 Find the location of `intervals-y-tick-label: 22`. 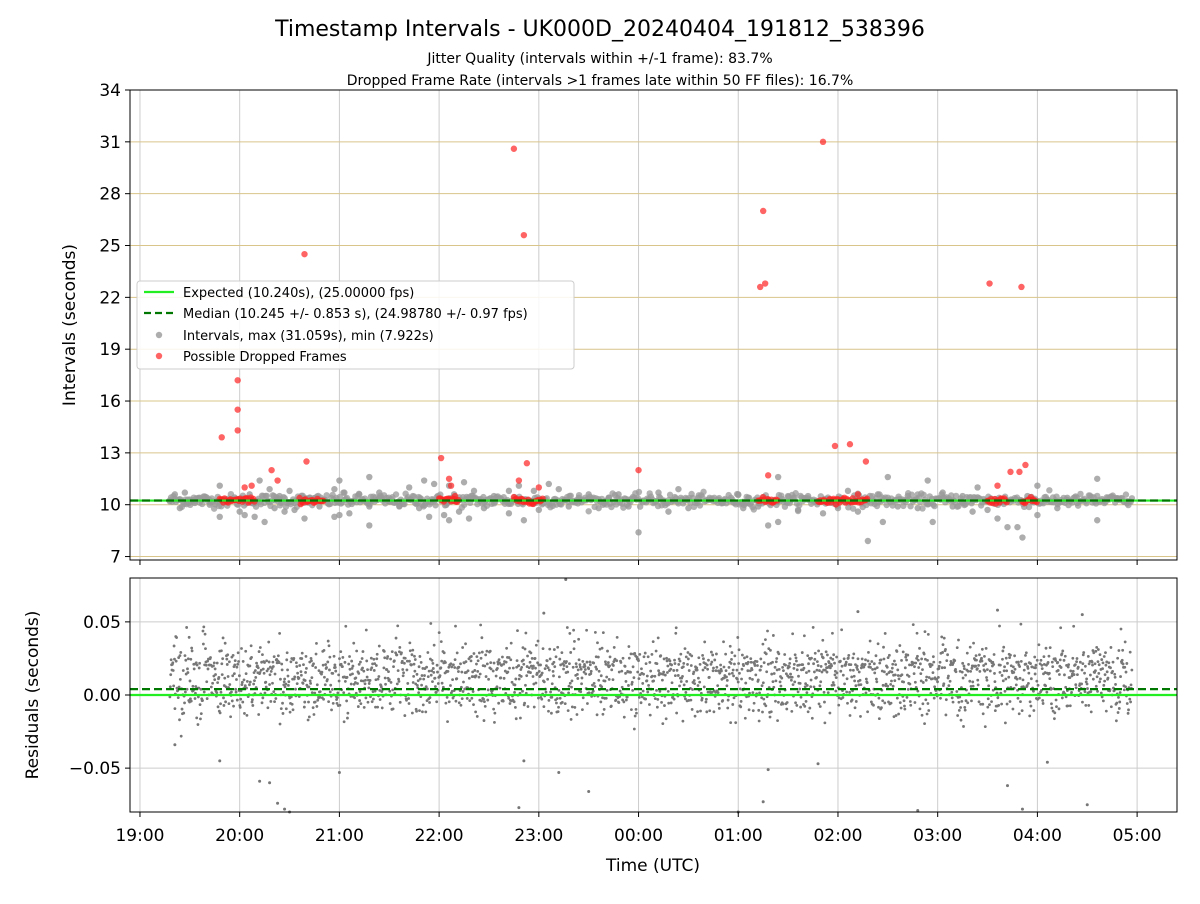

intervals-y-tick-label: 22 is located at coordinates (110, 298).